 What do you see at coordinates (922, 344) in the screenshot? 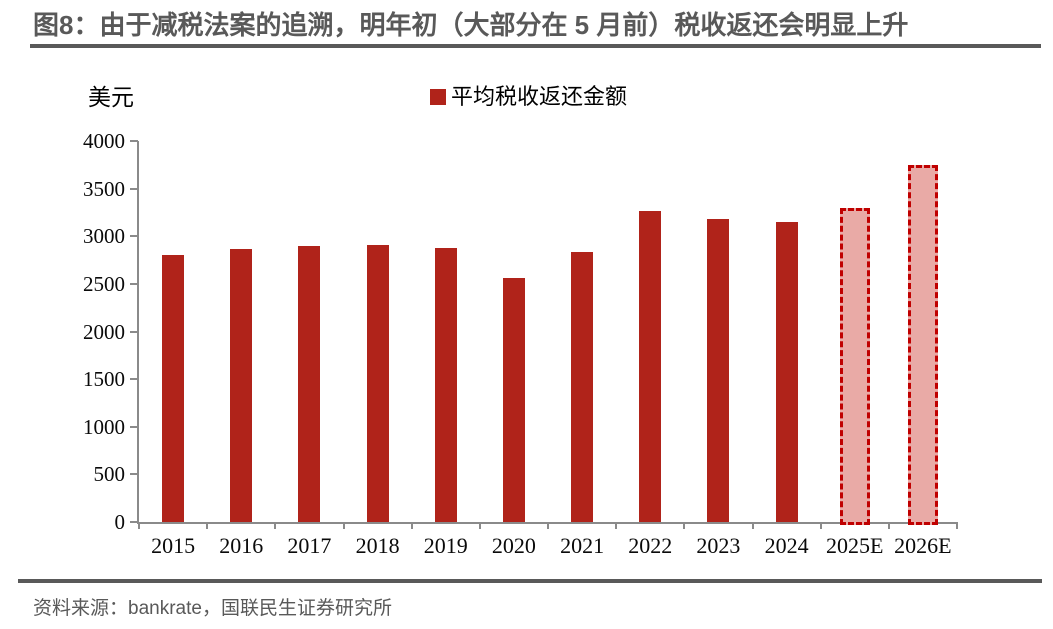
I see `bar-2026E` at bounding box center [922, 344].